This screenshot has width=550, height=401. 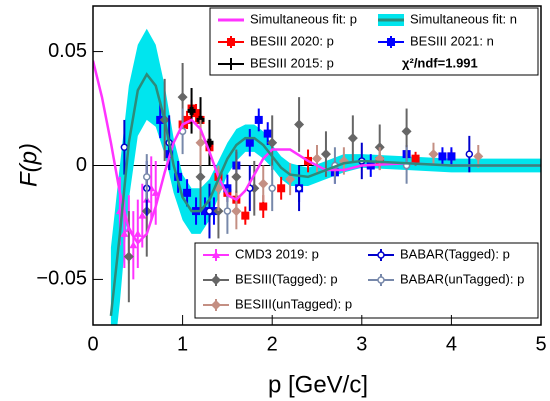 What do you see at coordinates (292, 62) in the screenshot?
I see `legend-label: BESIII 2015: p` at bounding box center [292, 62].